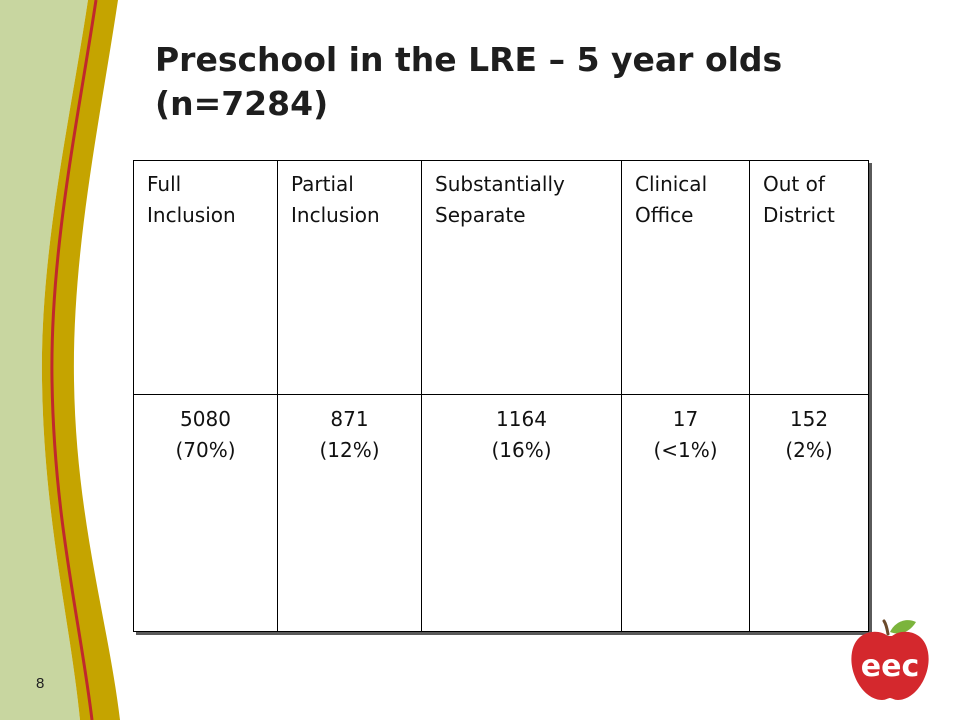 The width and height of the screenshot is (960, 720). I want to click on header-text: Full, so click(164, 184).